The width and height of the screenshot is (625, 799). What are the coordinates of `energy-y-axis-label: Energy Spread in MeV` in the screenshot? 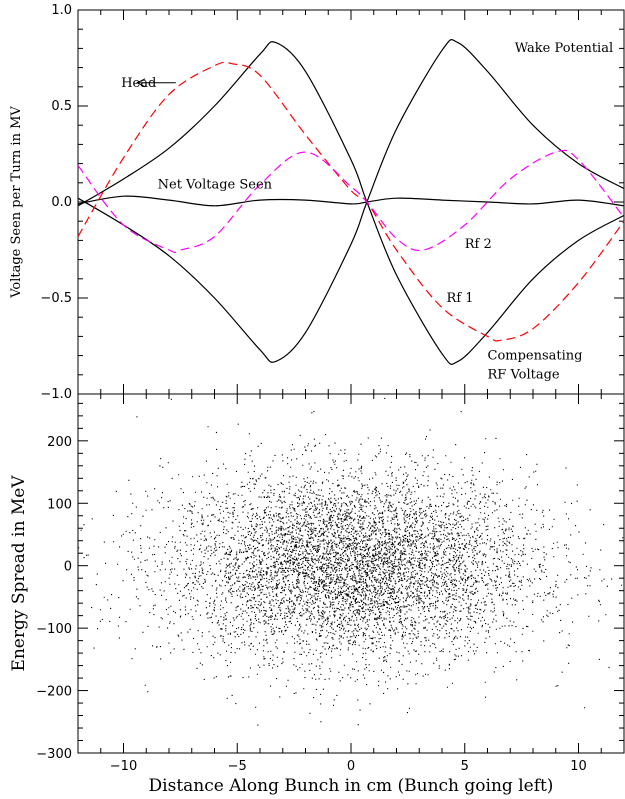 It's located at (19, 573).